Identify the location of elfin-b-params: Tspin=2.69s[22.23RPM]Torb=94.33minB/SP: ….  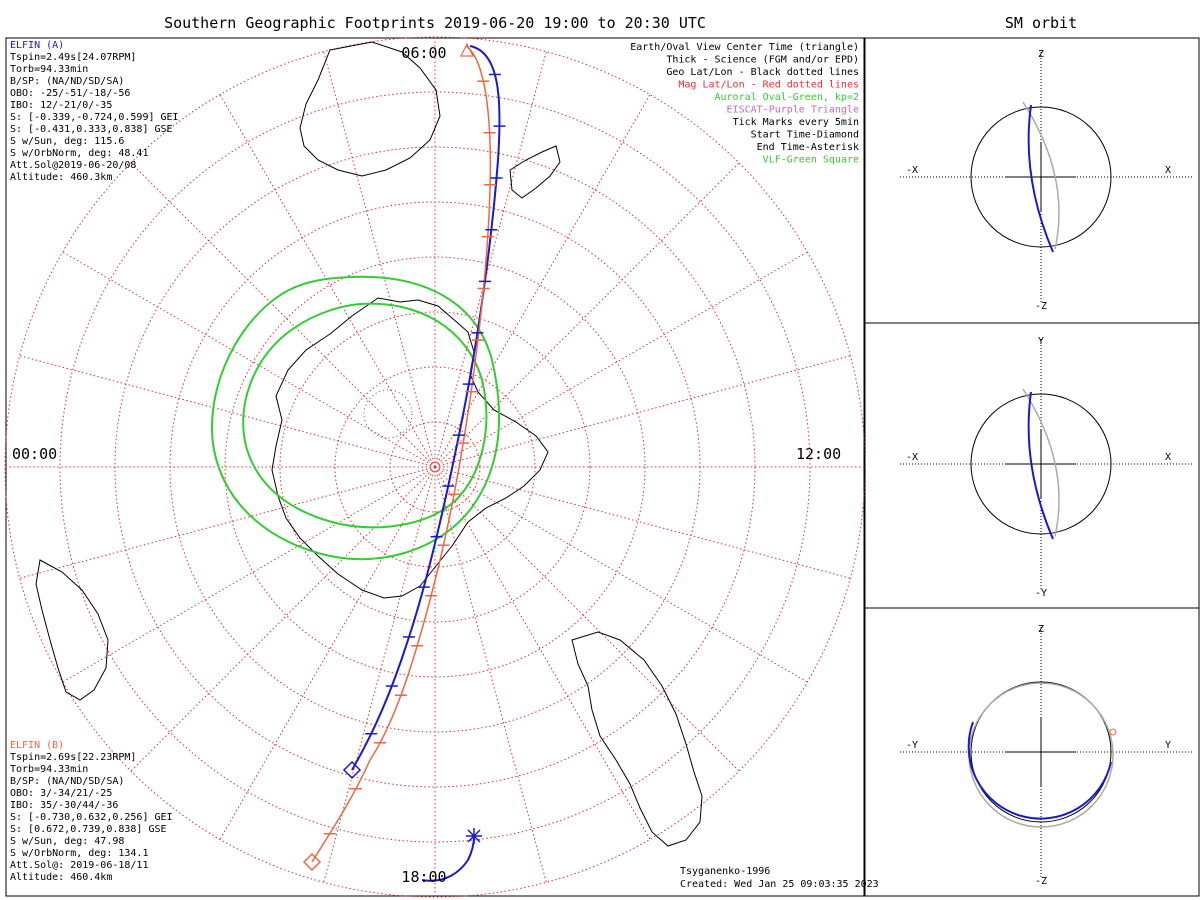
(91, 817).